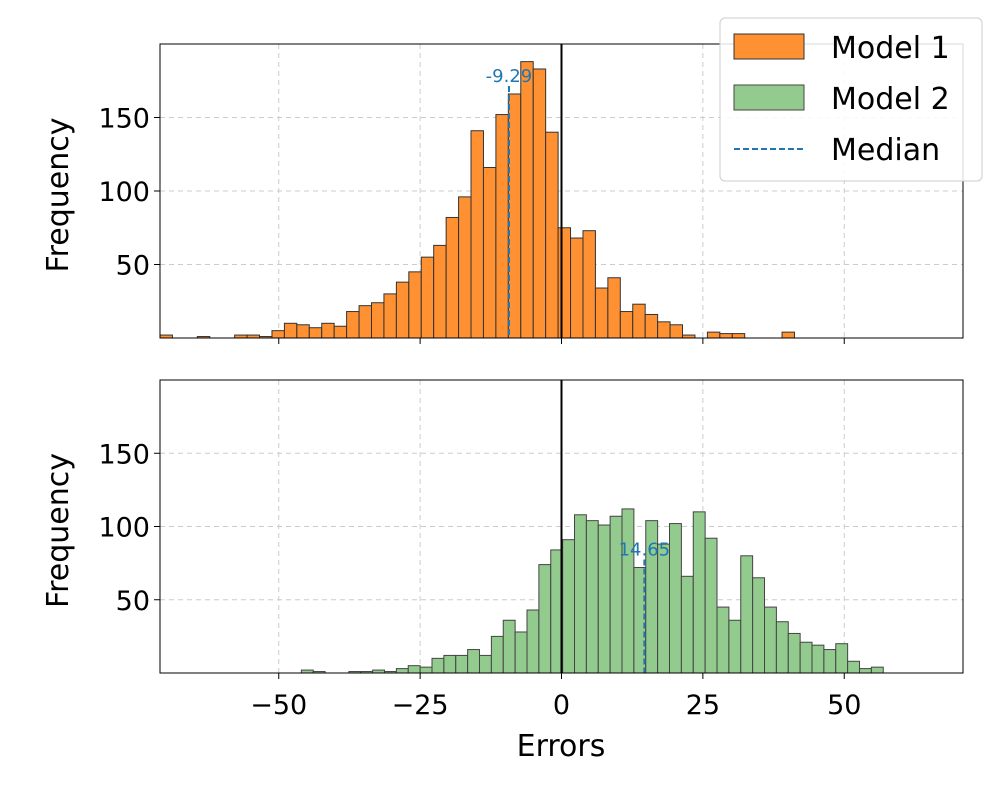 This screenshot has height=800, width=1000. I want to click on x-tick-label: −25, so click(420, 705).